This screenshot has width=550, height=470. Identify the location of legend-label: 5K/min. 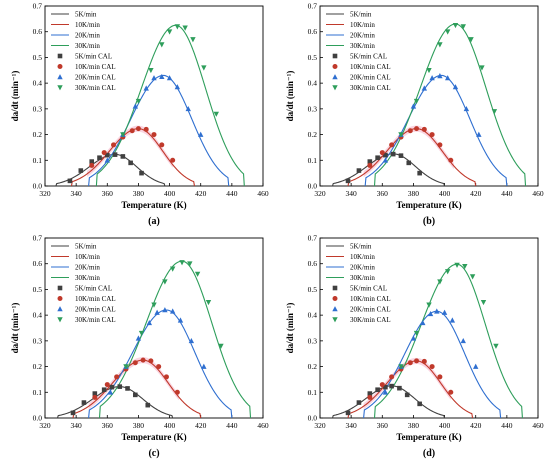
(361, 15).